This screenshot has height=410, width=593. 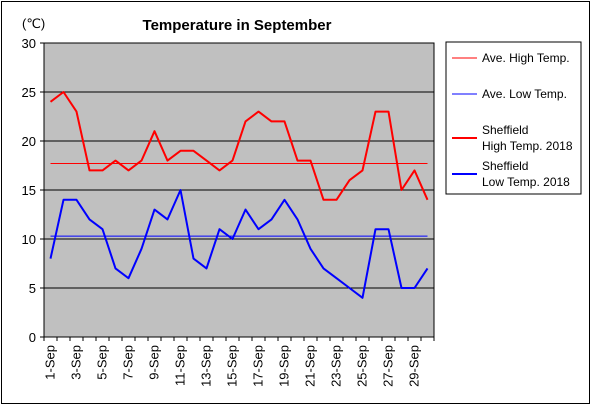 I want to click on x-tick-label: 23-Sep, so click(x=336, y=366).